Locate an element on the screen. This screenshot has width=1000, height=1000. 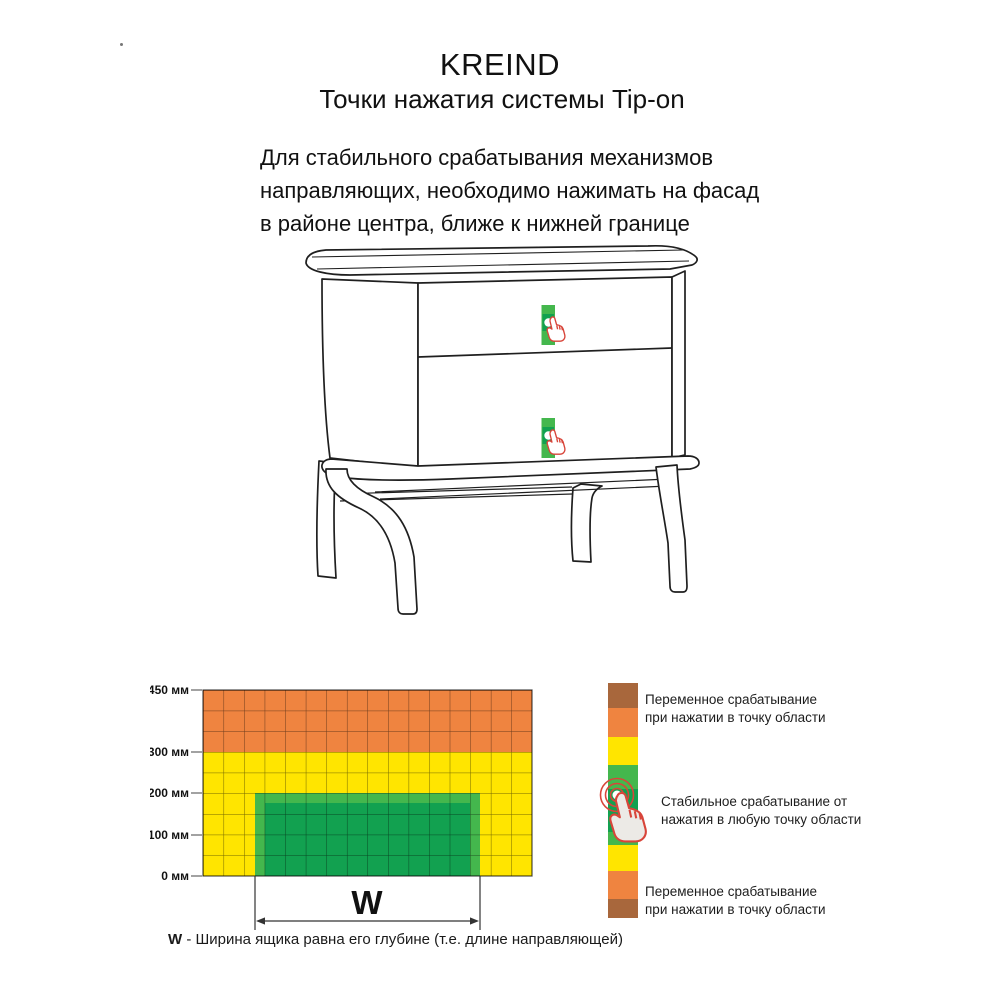
furniture-lines is located at coordinates (502, 429).